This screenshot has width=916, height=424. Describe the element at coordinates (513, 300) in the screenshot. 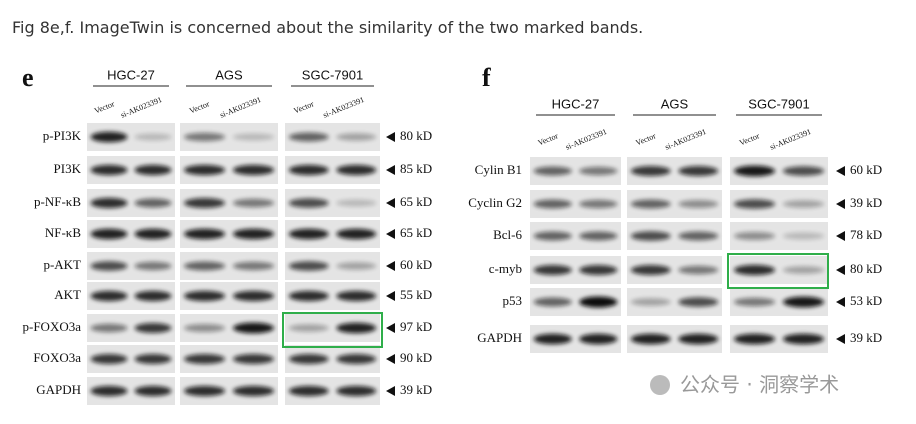

I see `protein-label: p53` at that location.